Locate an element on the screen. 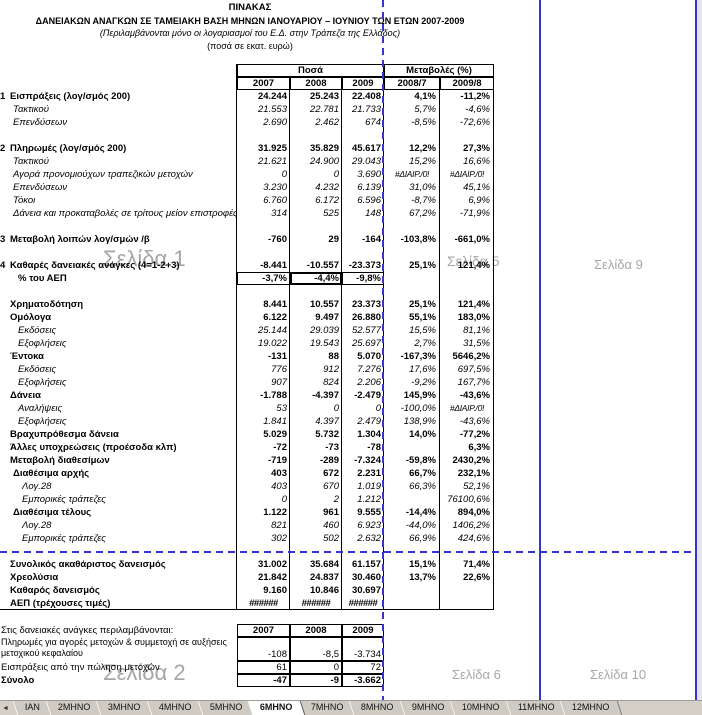  value-cell: -9,2% is located at coordinates (423, 382).